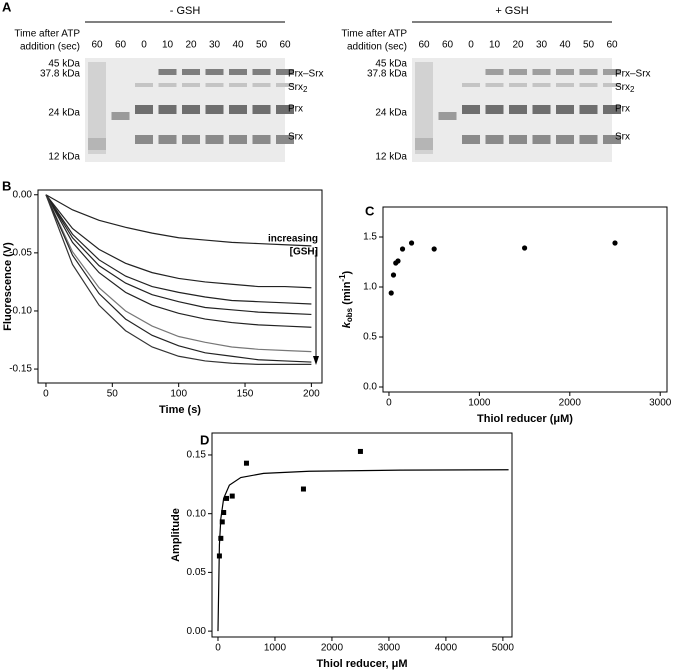 The height and width of the screenshot is (670, 680). I want to click on y-axis-label: kobs (min-1), so click(346, 299).